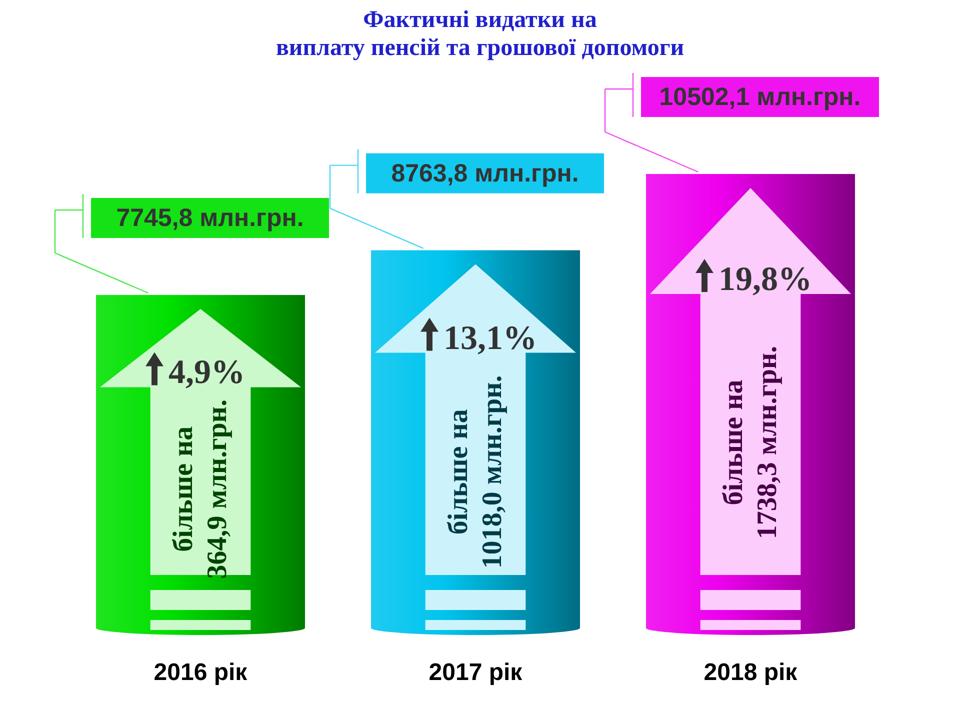  What do you see at coordinates (201, 672) in the screenshot?
I see `x-tick-label: 2016 рік` at bounding box center [201, 672].